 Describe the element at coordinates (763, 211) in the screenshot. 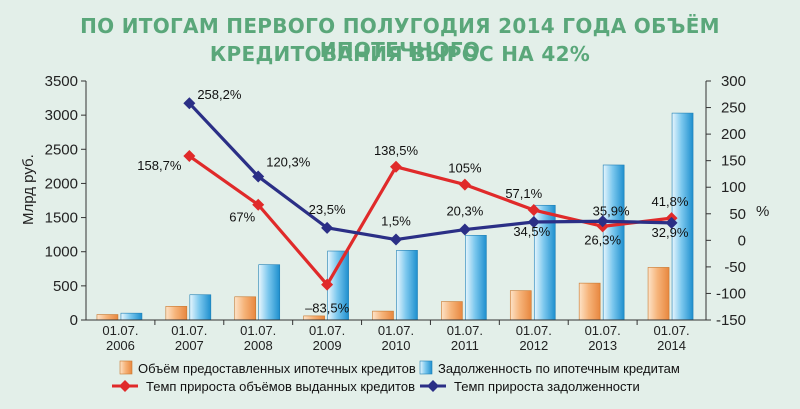

I see `y-axis-right-label: %` at that location.